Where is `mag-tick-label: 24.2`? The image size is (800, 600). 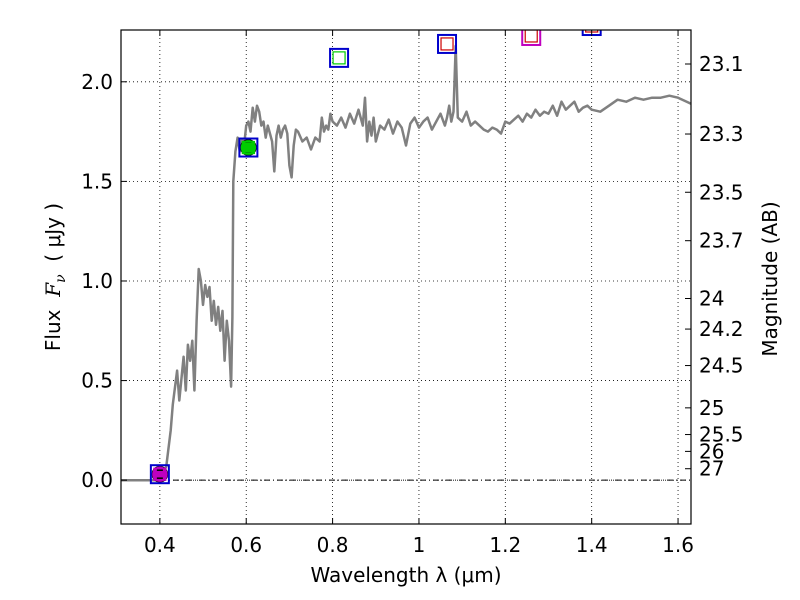 mag-tick-label: 24.2 is located at coordinates (721, 329).